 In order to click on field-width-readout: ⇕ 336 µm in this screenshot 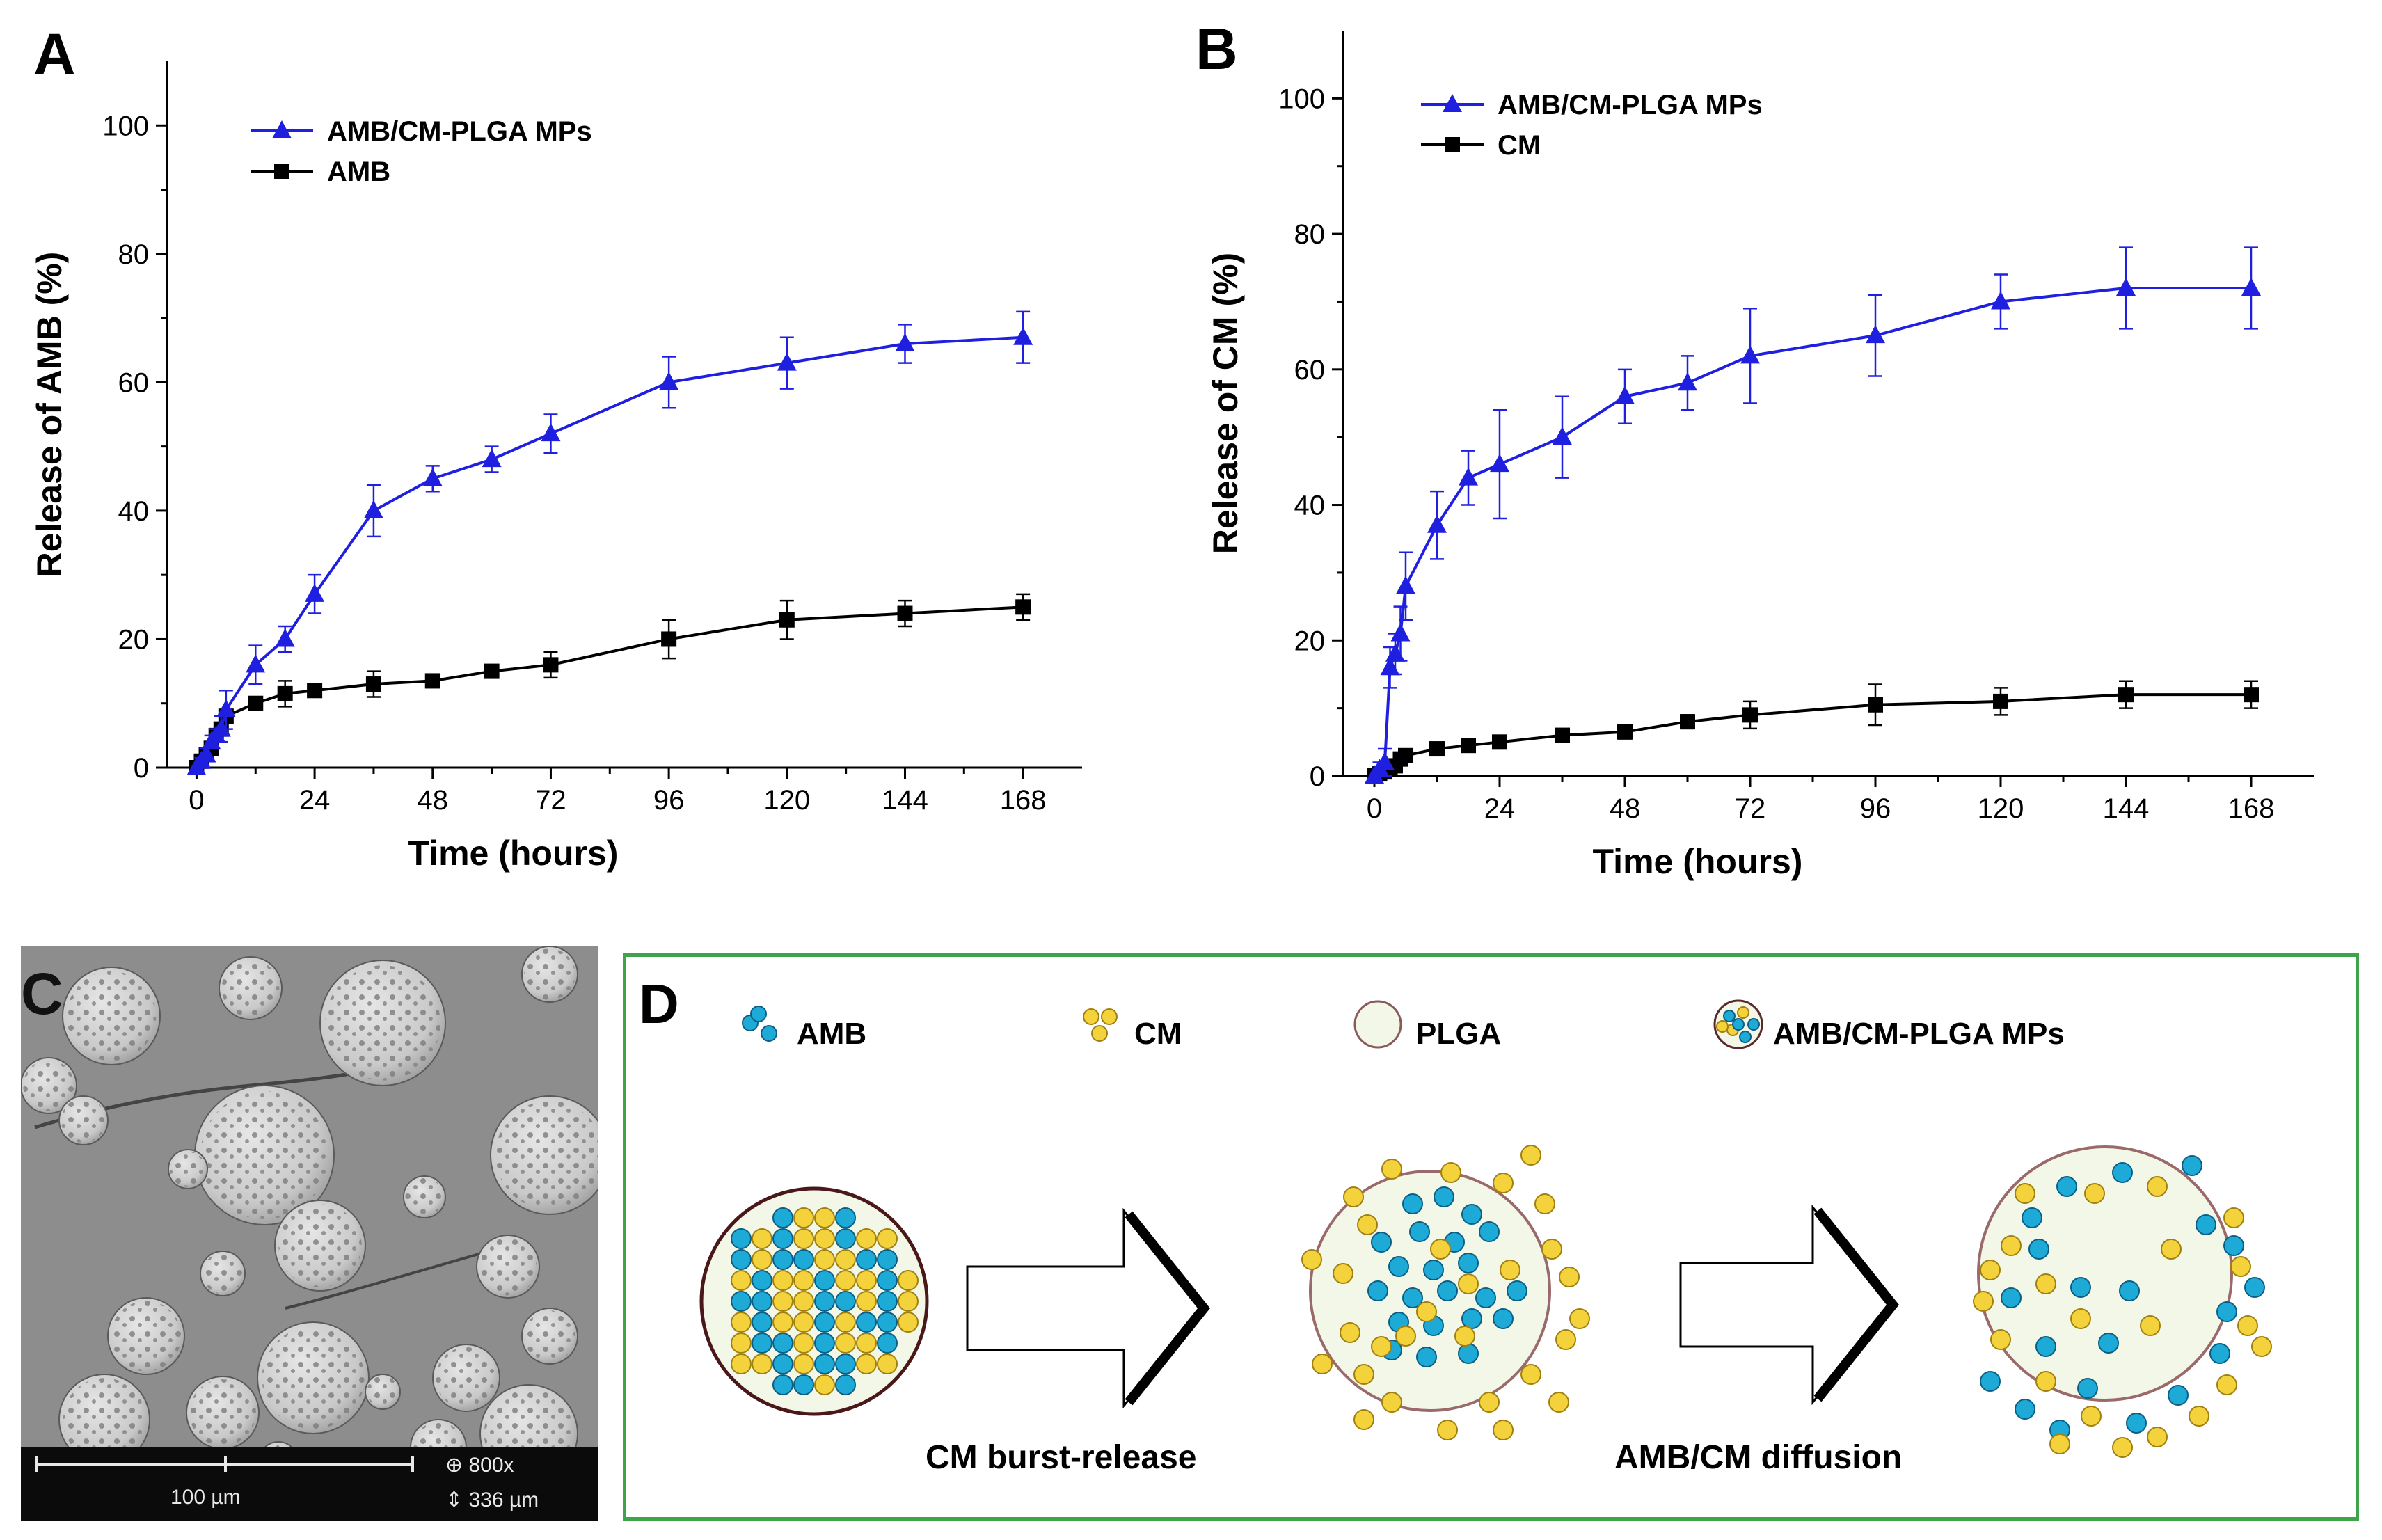, I will do `click(492, 1500)`.